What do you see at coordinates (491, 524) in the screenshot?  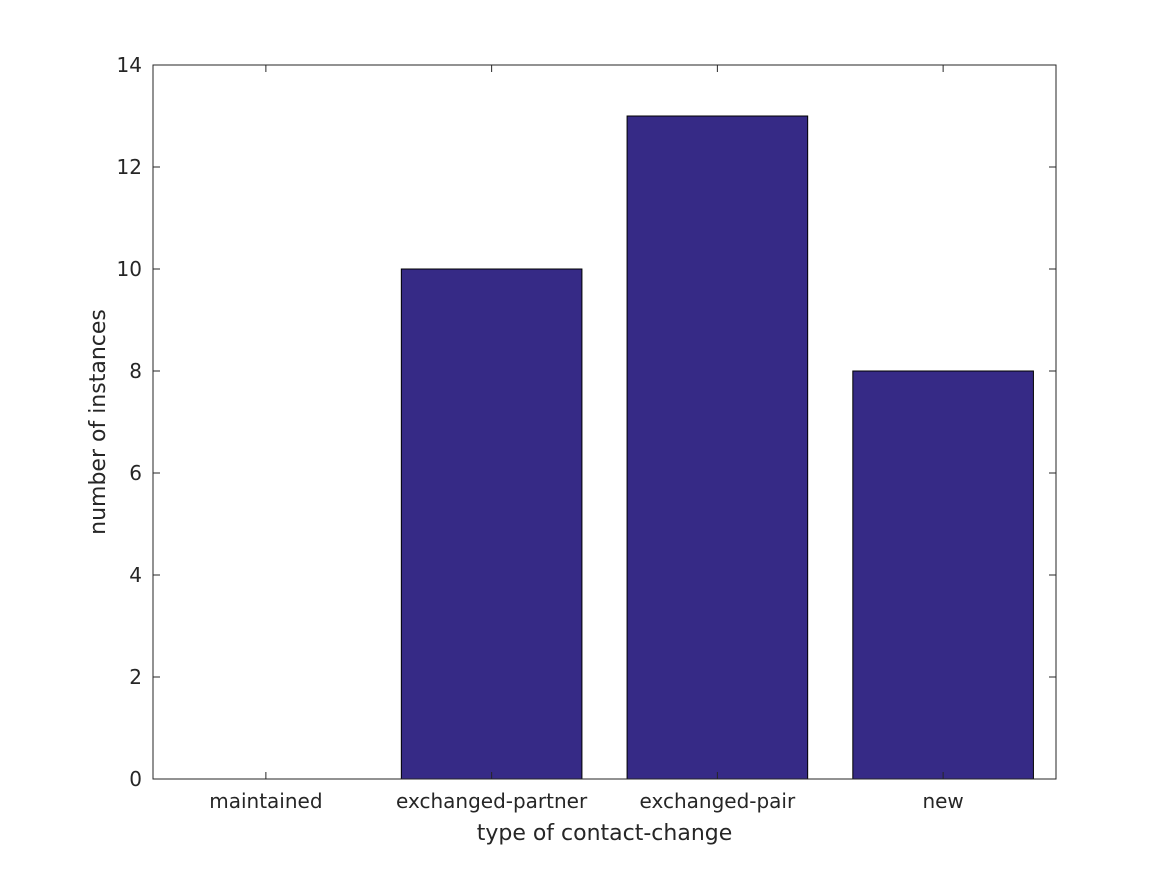 I see `bar-exchanged-partner` at bounding box center [491, 524].